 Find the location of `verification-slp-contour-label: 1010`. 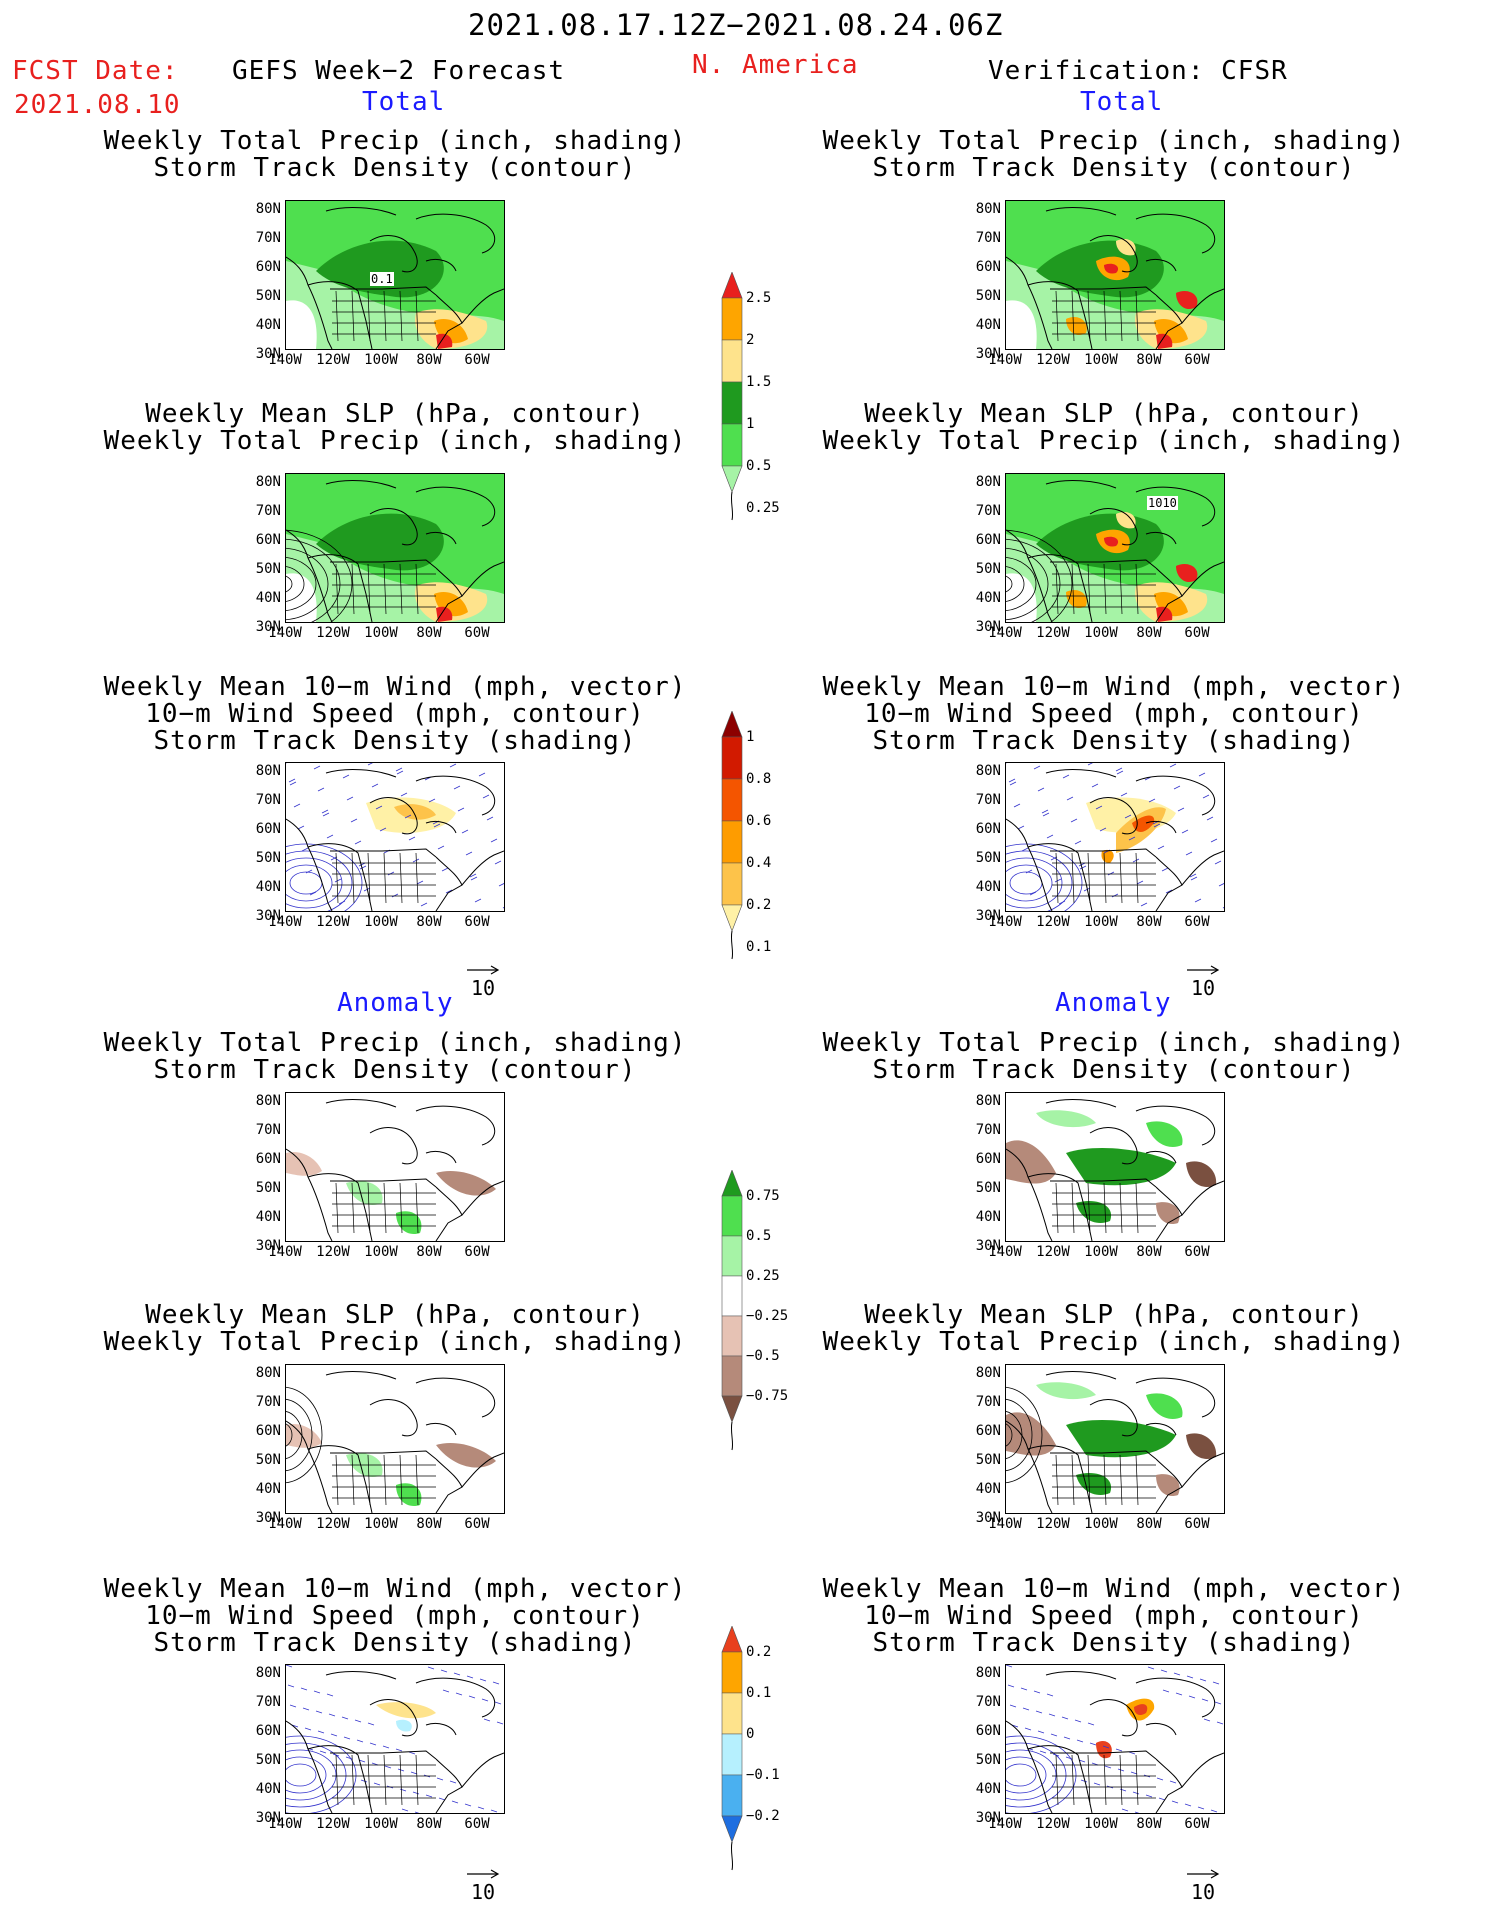

verification-slp-contour-label: 1010 is located at coordinates (1162, 503).